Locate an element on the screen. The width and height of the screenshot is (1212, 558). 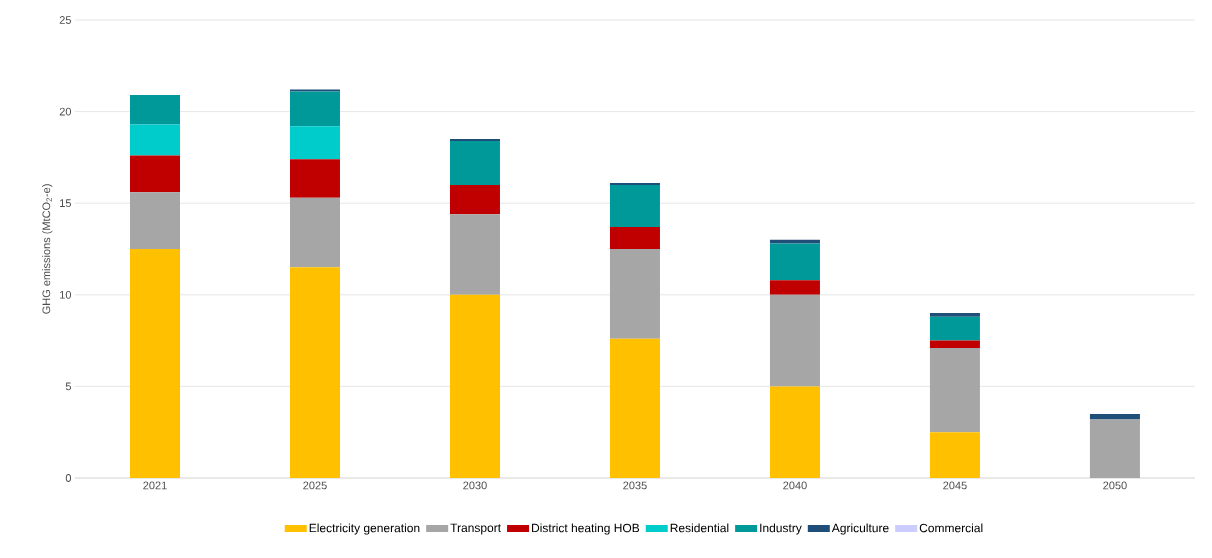
x-tick-label: 2021 is located at coordinates (155, 485).